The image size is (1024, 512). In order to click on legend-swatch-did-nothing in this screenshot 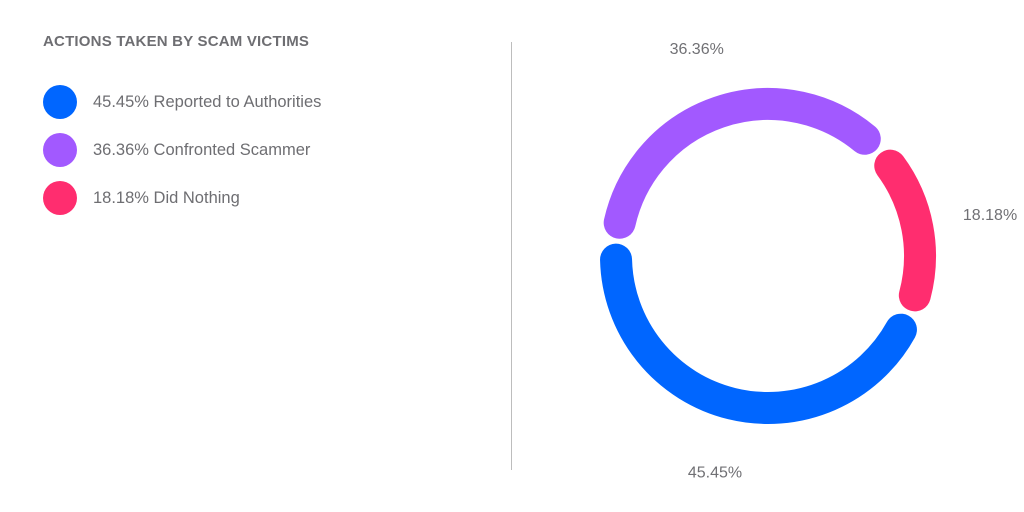, I will do `click(60, 198)`.